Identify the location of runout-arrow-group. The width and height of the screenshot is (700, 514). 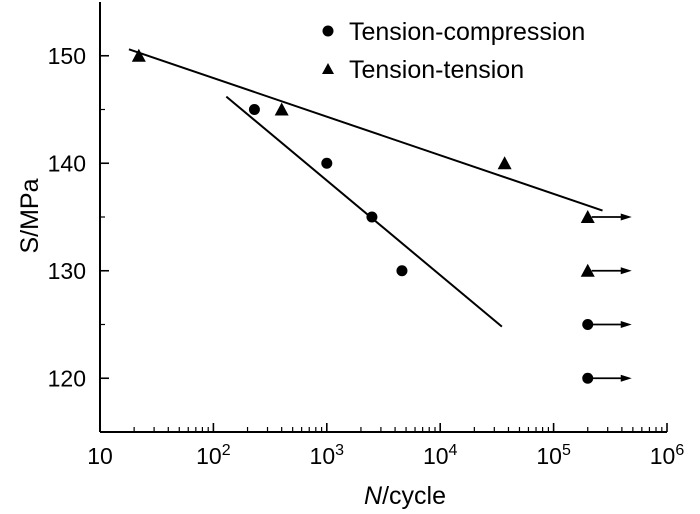
(611, 297).